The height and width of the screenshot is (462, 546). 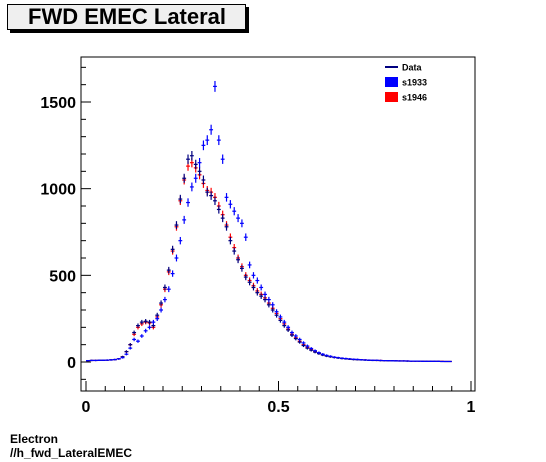 What do you see at coordinates (414, 98) in the screenshot?
I see `legend-label: s1946` at bounding box center [414, 98].